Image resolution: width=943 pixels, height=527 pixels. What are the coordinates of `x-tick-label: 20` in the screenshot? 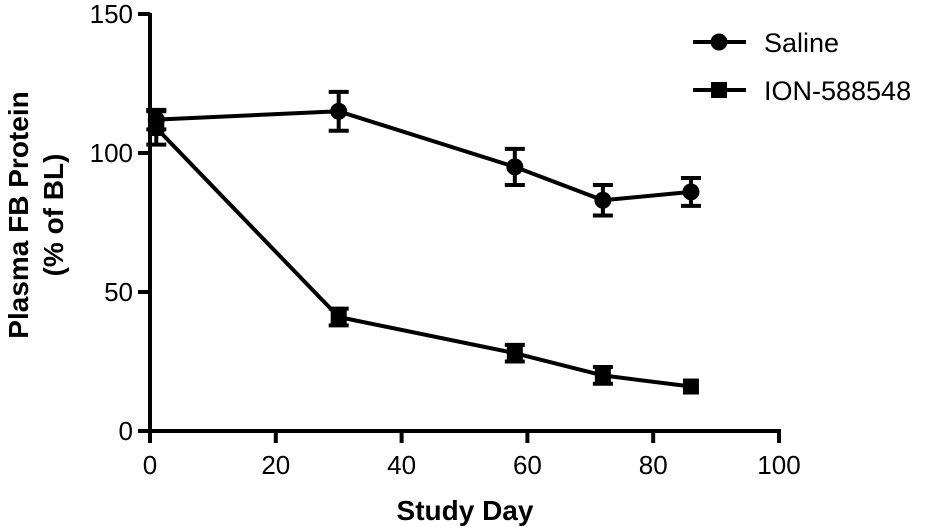 It's located at (275, 465).